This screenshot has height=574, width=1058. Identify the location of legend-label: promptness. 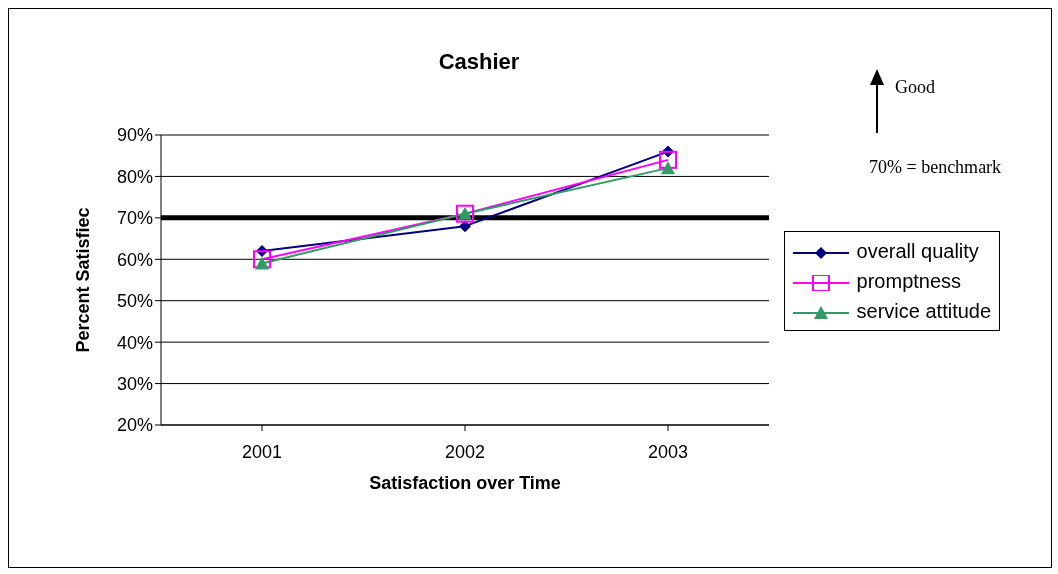
(909, 281).